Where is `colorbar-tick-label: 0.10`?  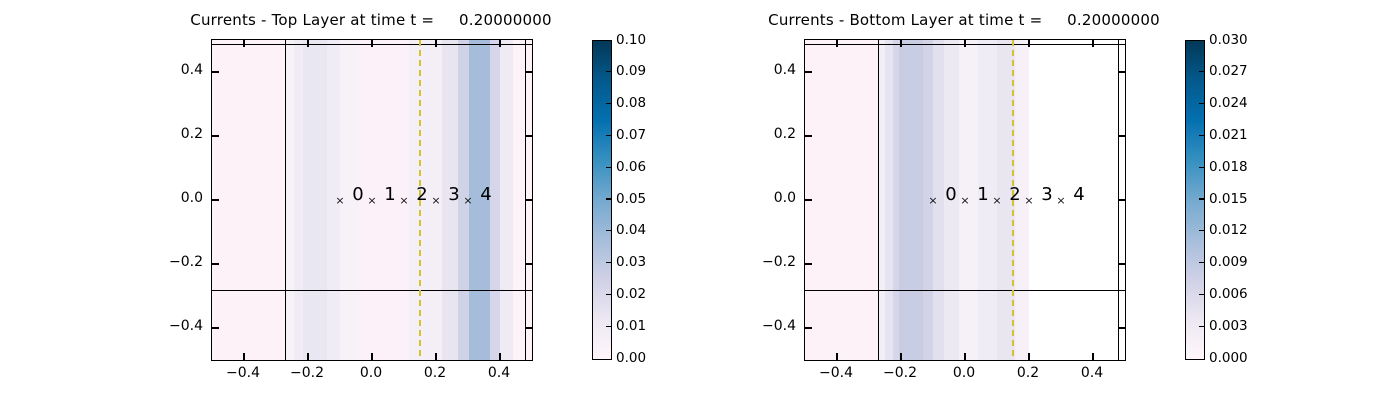 colorbar-tick-label: 0.10 is located at coordinates (631, 39).